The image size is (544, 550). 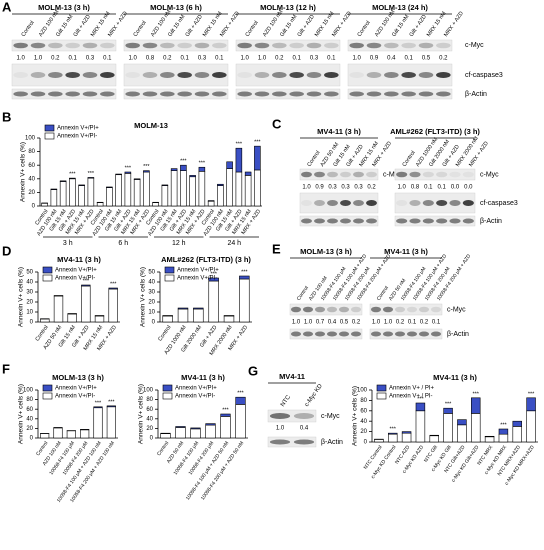 I want to click on y-tick-label: 60, so click(x=363, y=411).